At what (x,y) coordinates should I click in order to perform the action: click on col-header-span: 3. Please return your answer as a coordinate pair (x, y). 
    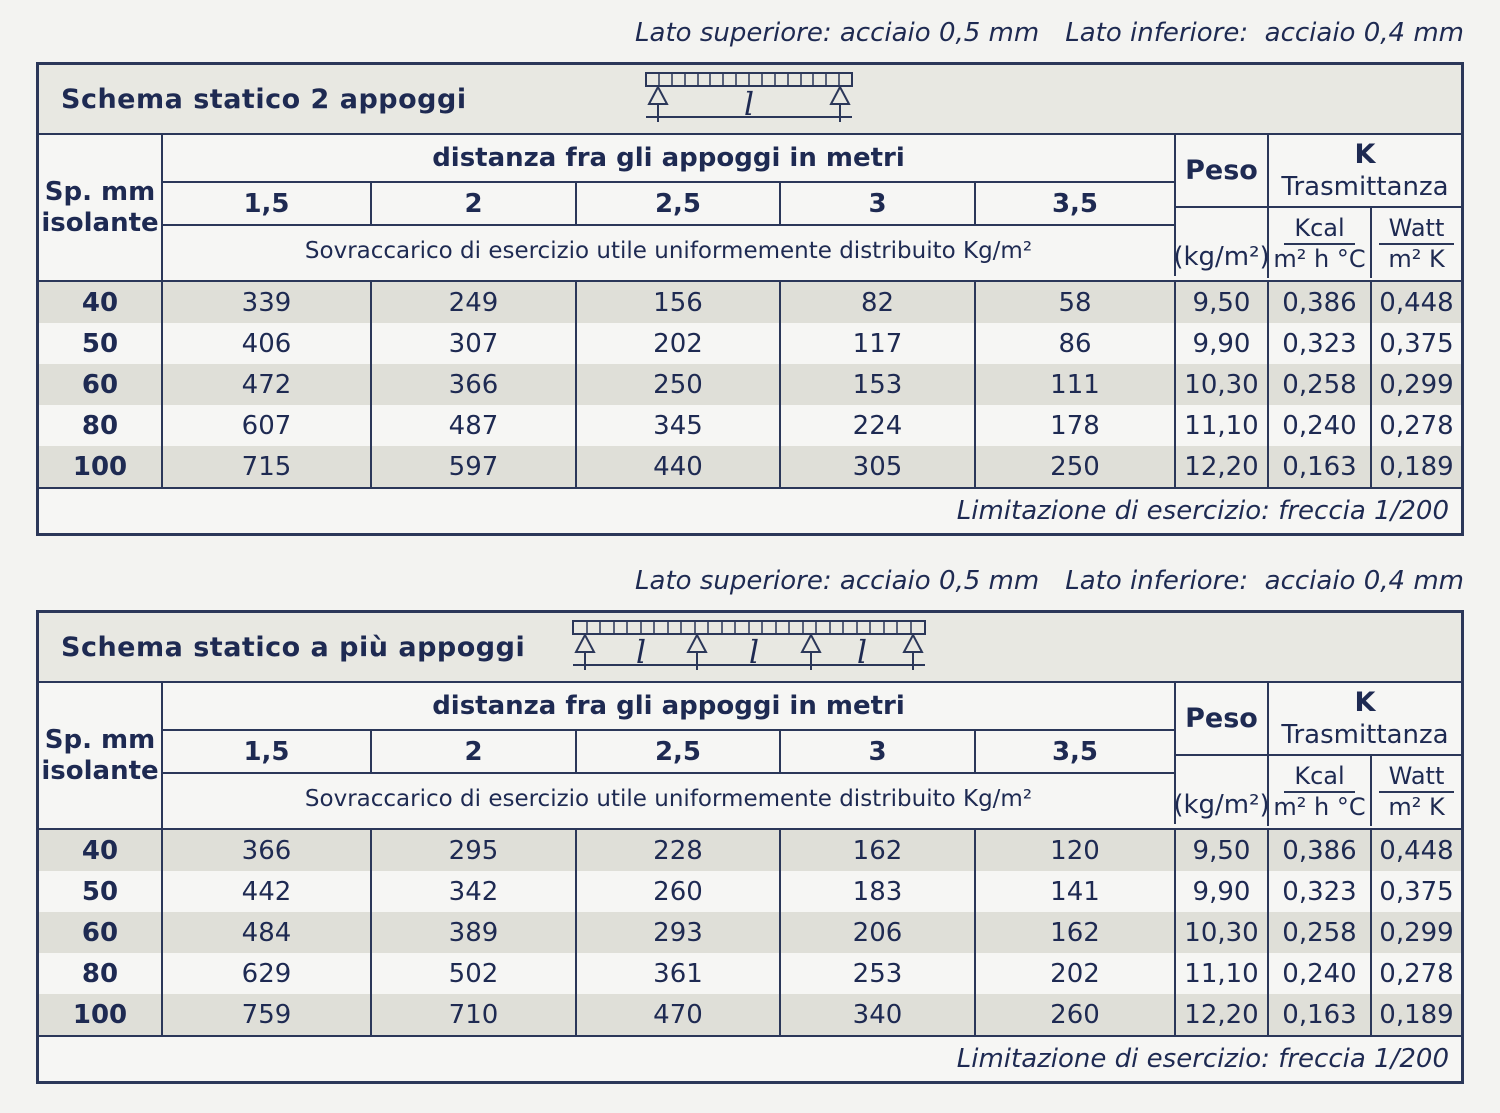
    Looking at the image, I should click on (878, 751).